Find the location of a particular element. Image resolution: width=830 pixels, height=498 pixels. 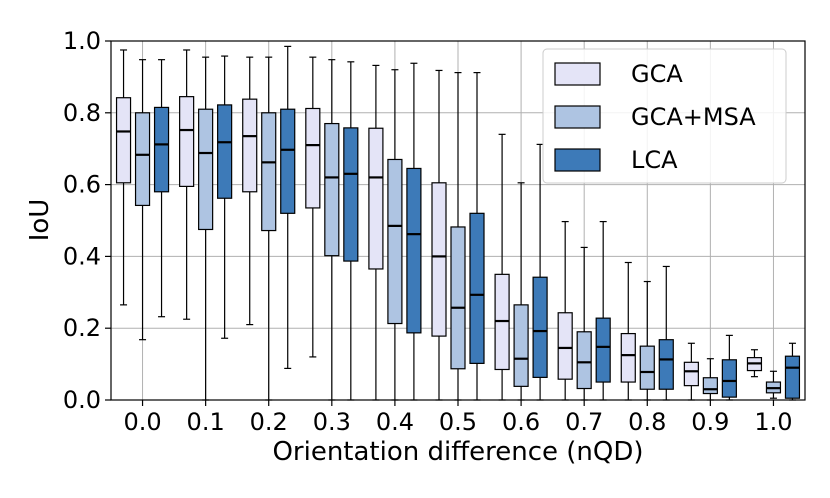

y-tick-label: 0.4 is located at coordinates (82, 256).